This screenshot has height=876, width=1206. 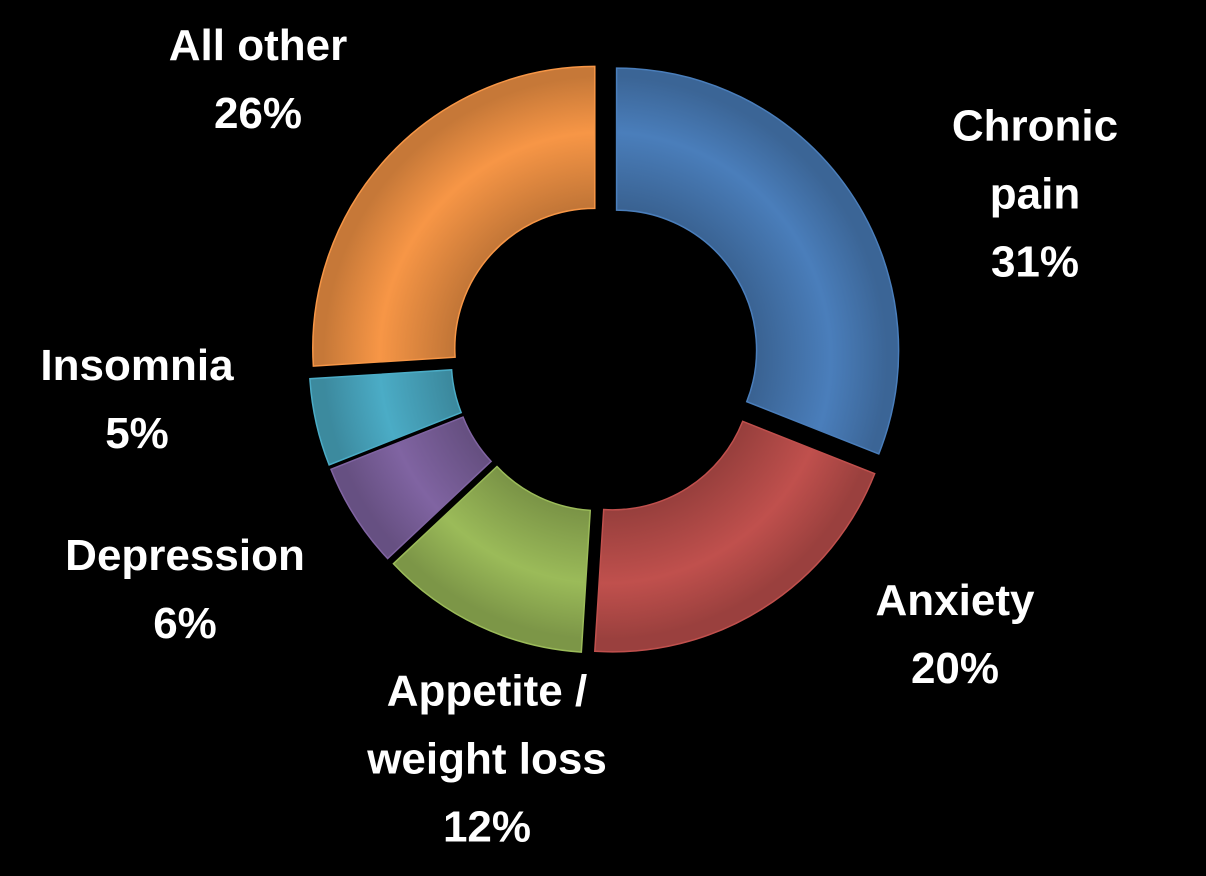 I want to click on value-label: 12%, so click(x=487, y=828).